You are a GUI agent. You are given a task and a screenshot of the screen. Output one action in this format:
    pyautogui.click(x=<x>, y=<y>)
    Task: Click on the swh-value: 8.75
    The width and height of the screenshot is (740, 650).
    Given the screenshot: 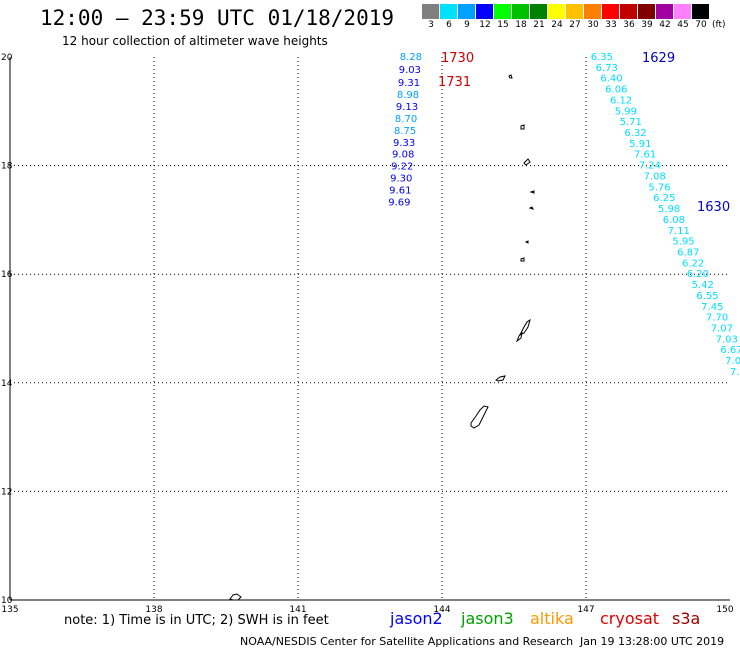 What is the action you would take?
    pyautogui.click(x=405, y=131)
    